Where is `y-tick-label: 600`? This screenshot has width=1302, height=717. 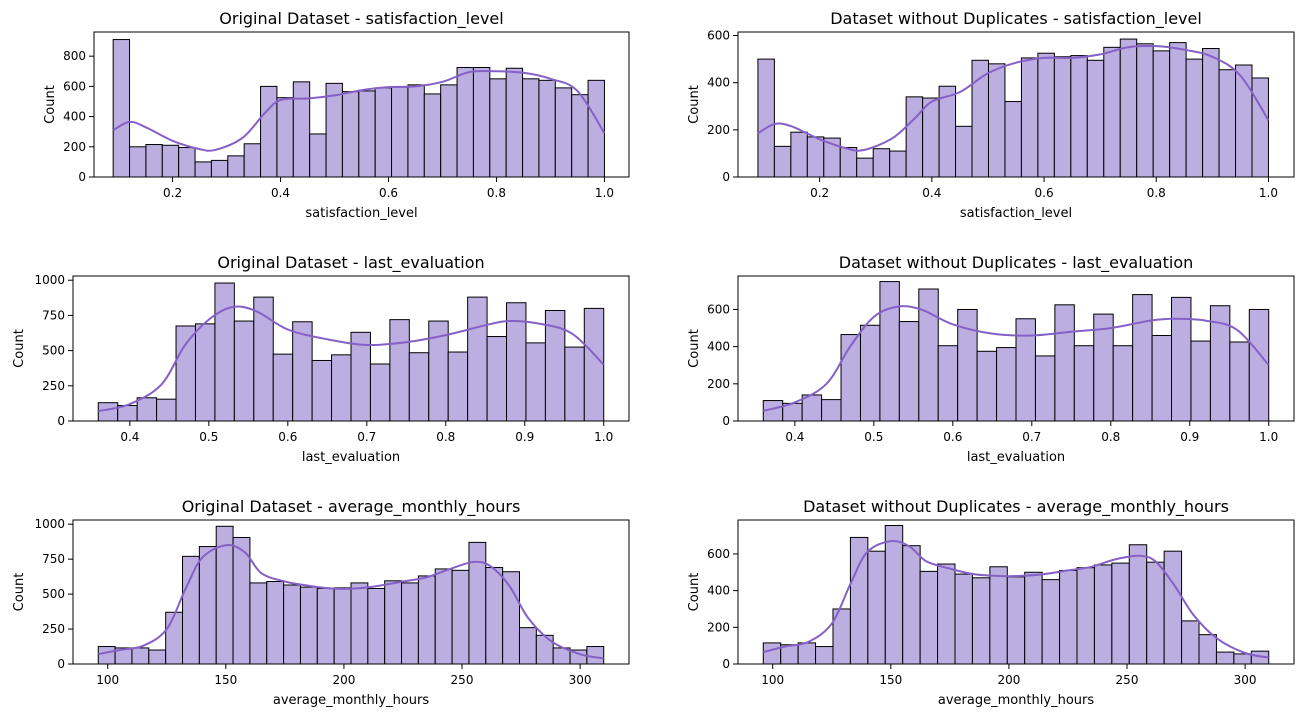 y-tick-label: 600 is located at coordinates (718, 36).